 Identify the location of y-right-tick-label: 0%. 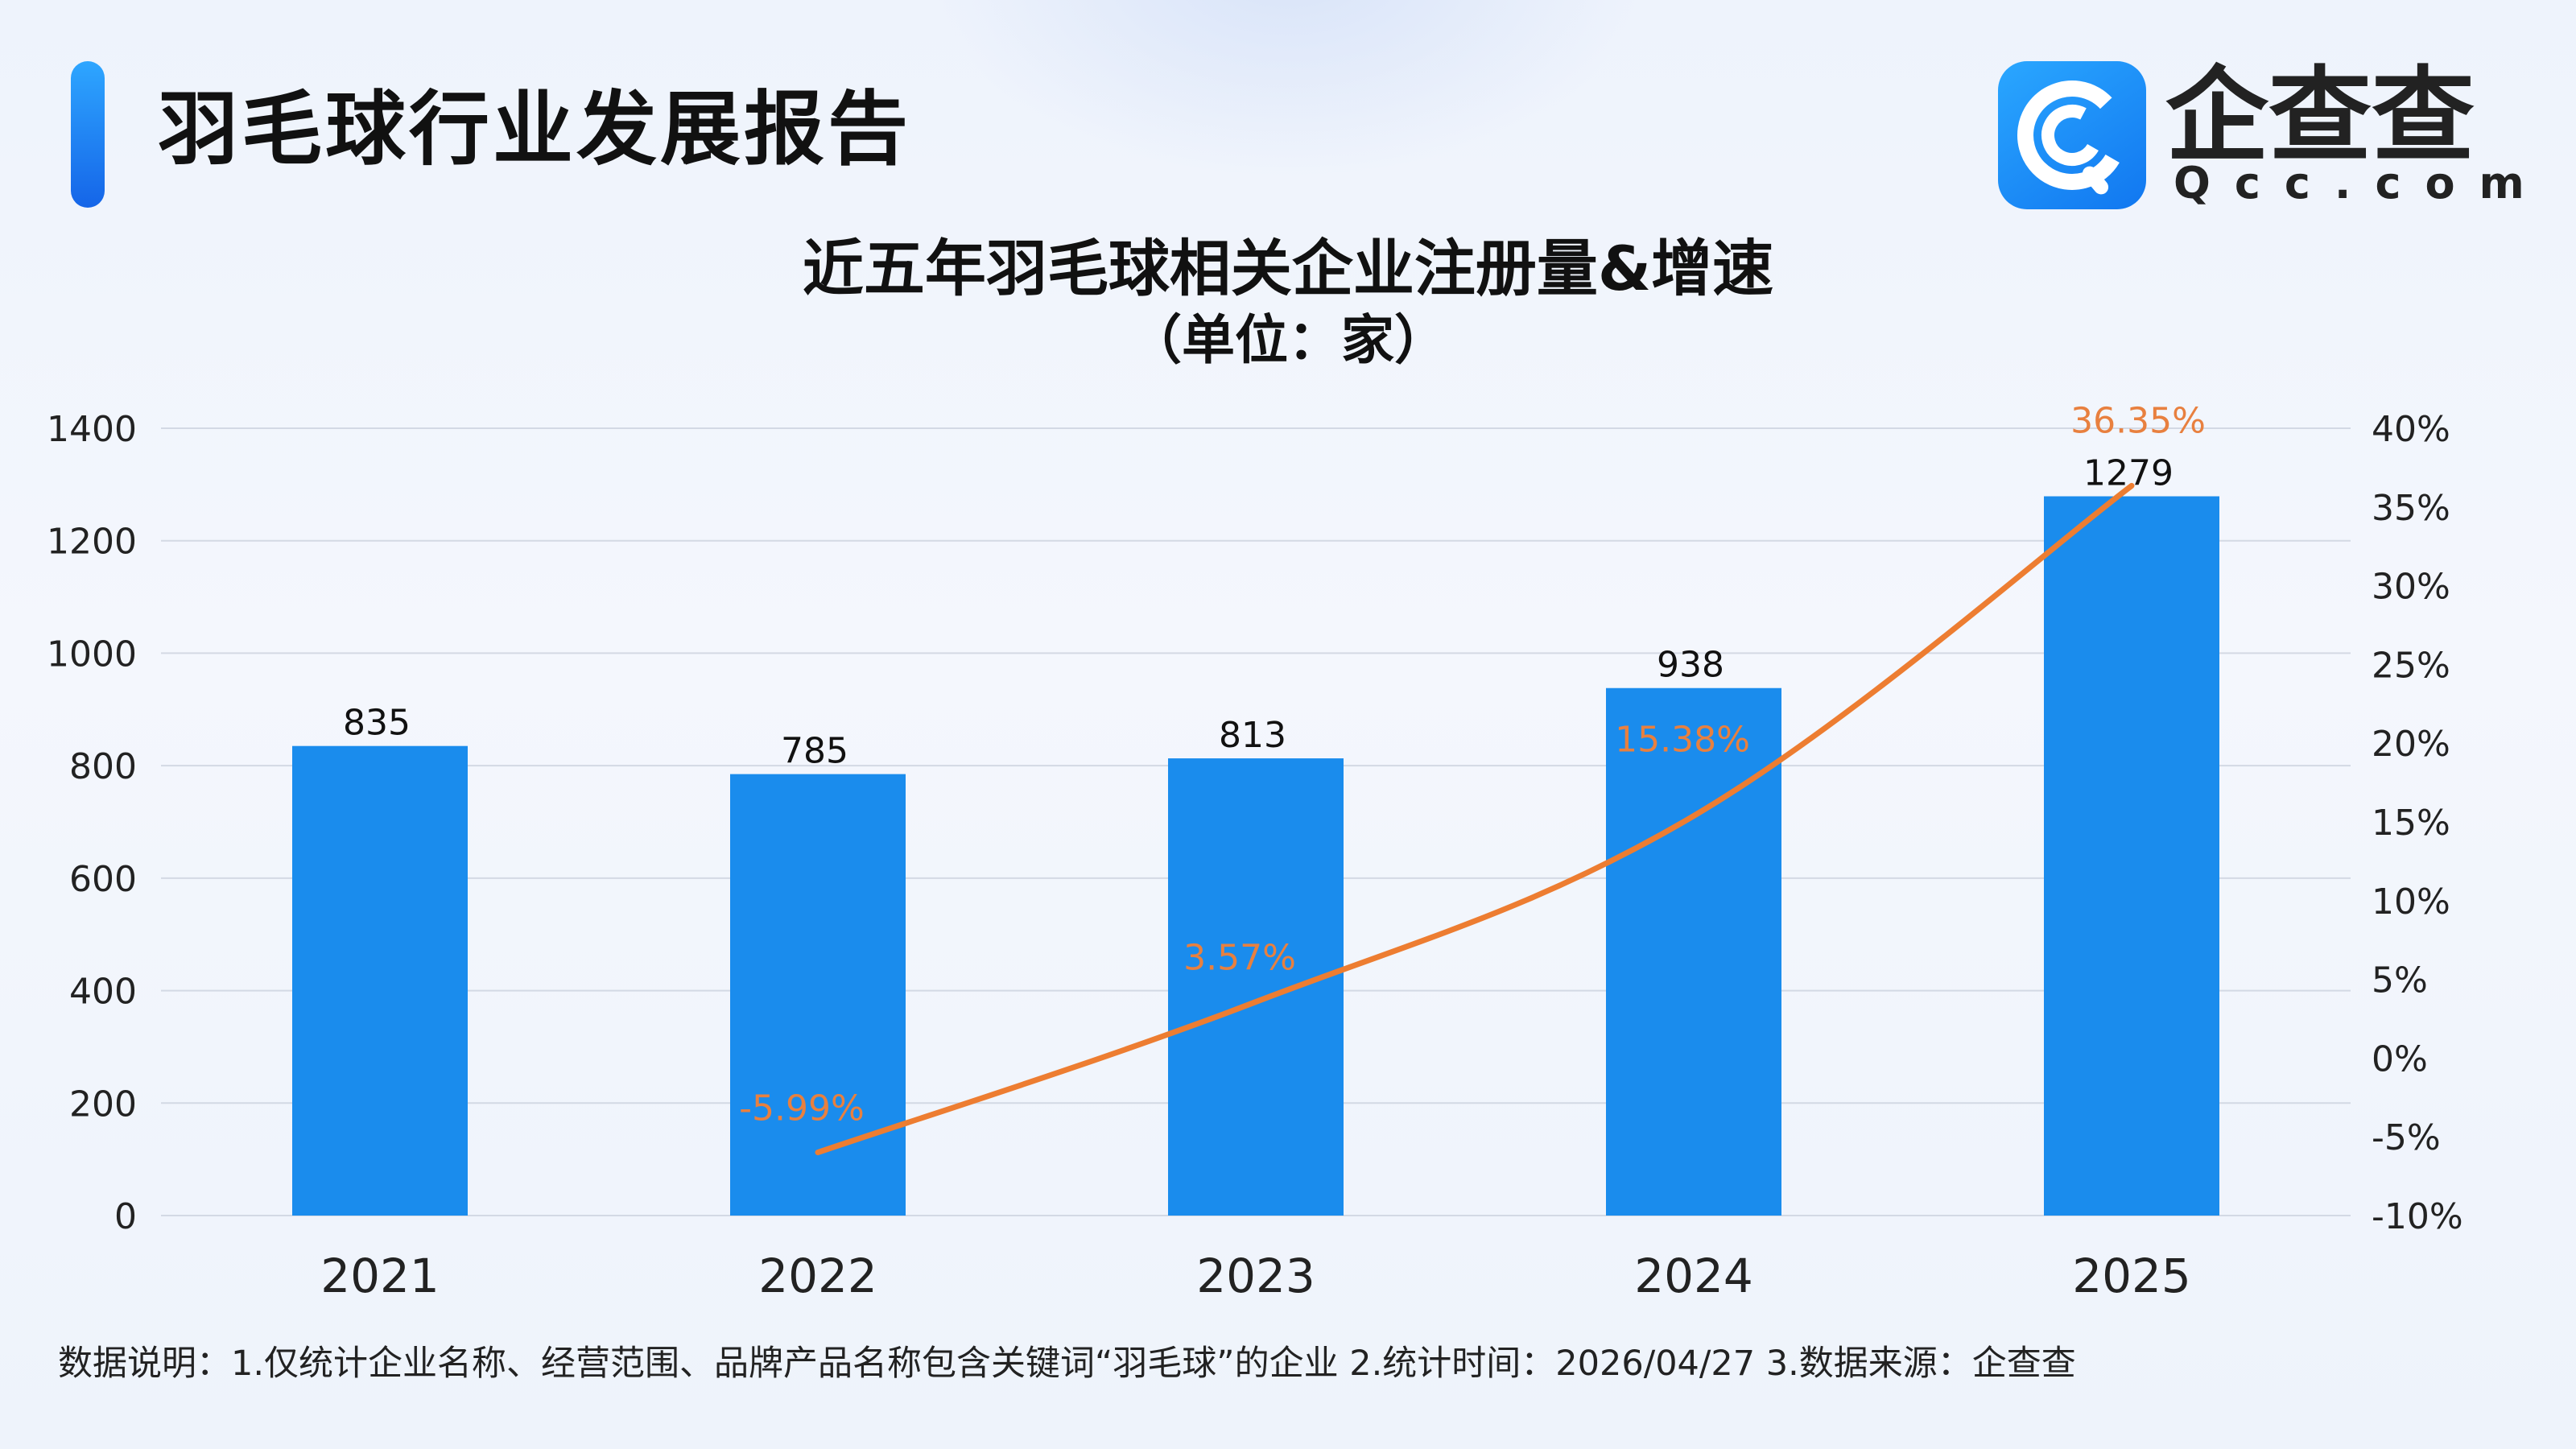
(2400, 1059).